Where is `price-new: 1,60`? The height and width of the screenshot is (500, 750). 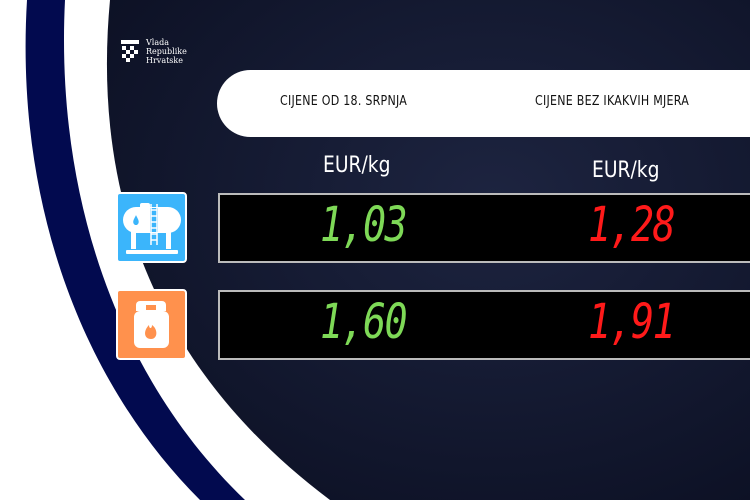 price-new: 1,60 is located at coordinates (364, 322).